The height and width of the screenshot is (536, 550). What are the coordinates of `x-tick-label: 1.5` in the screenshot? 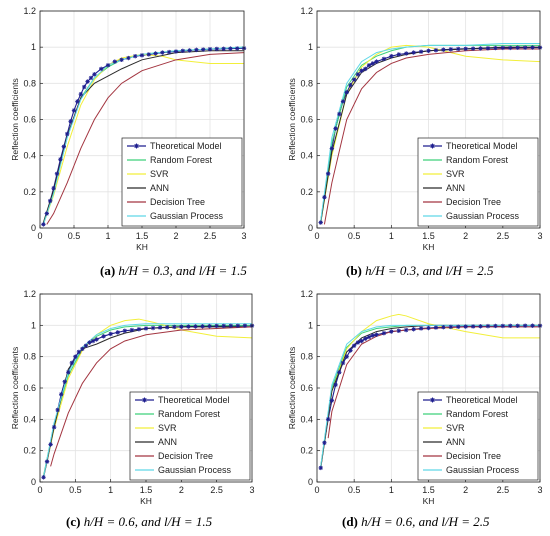 It's located at (142, 236).